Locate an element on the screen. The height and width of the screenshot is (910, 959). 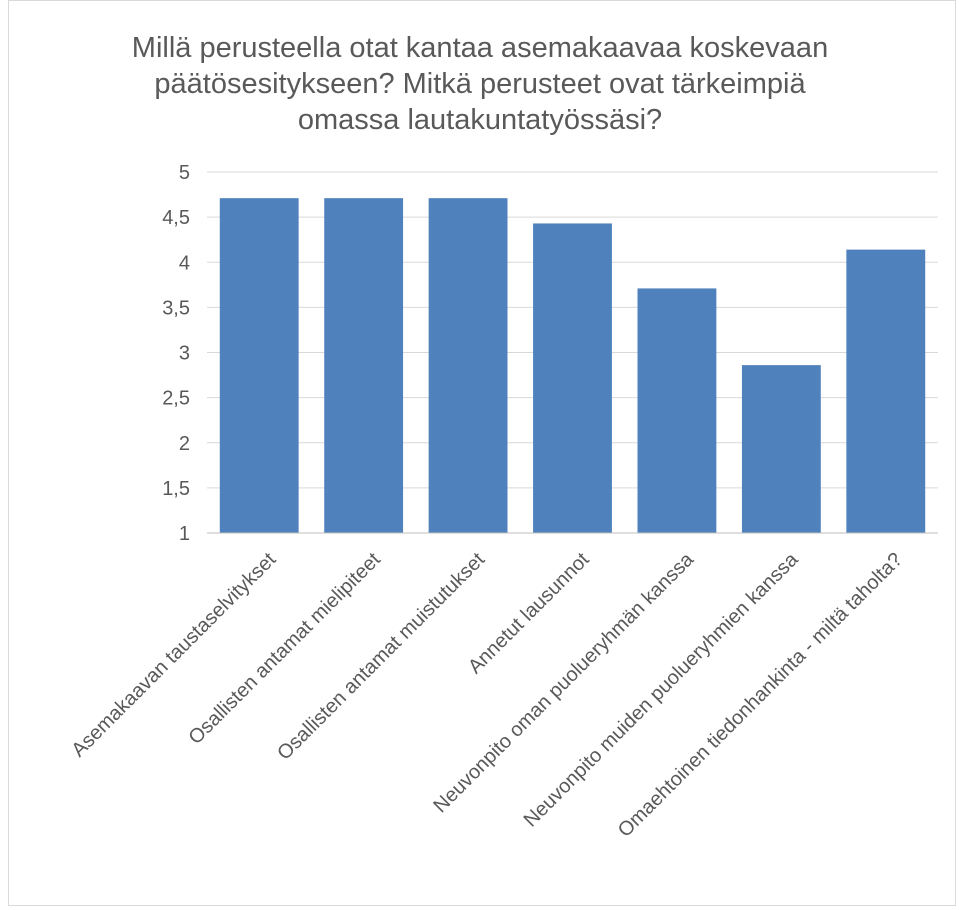
y-tick-label: 3 is located at coordinates (184, 354).